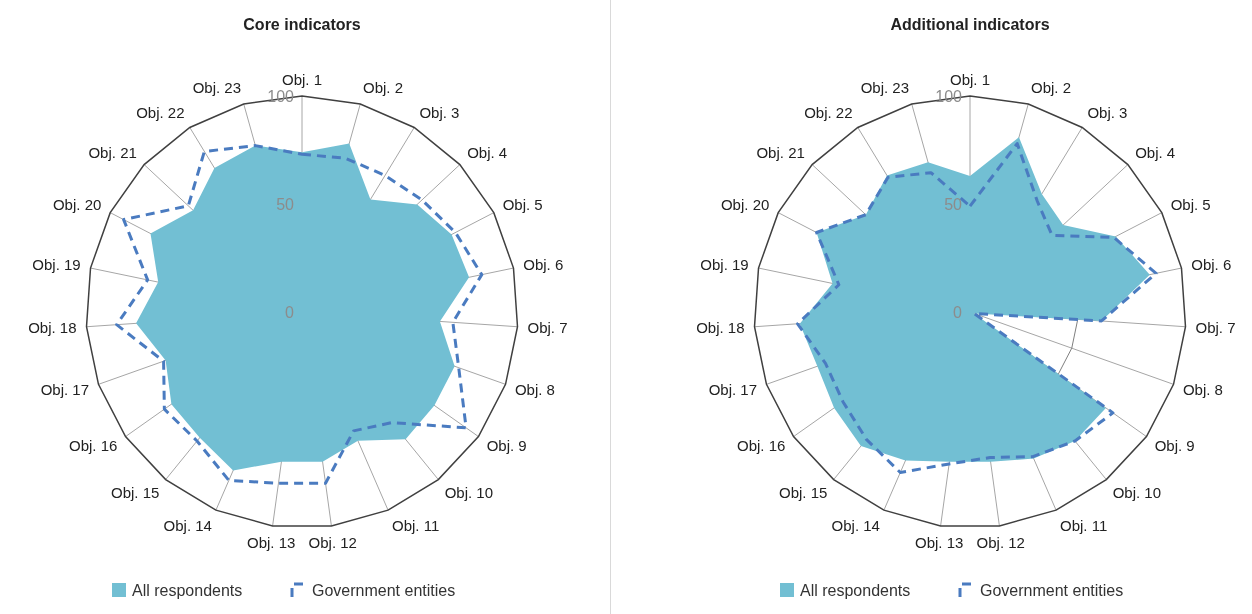 This screenshot has width=1252, height=614. I want to click on chart-title: Core indicators, so click(302, 24).